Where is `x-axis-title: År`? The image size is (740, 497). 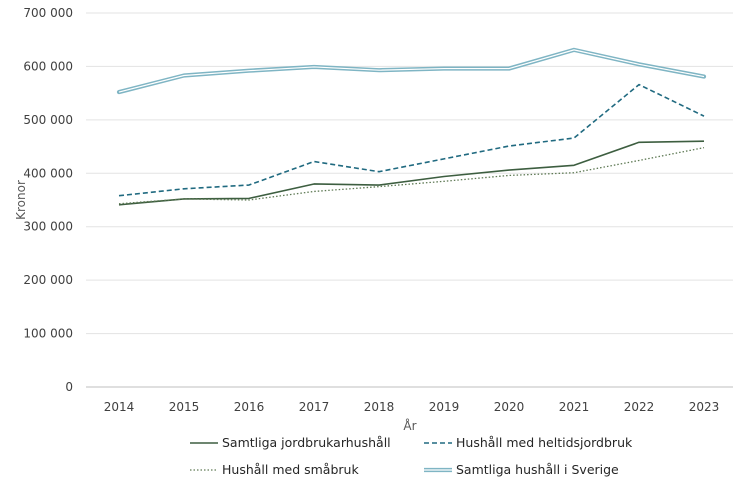
x-axis-title: År is located at coordinates (409, 425).